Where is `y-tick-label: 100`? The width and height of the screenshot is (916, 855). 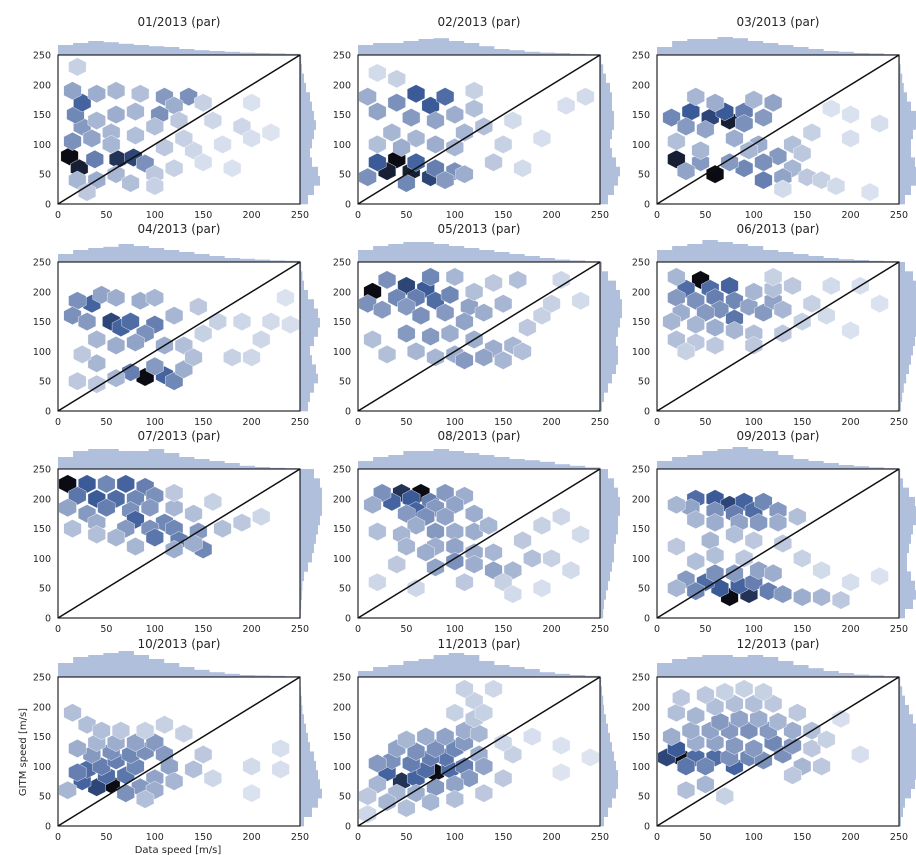
y-tick-label: 100 is located at coordinates (641, 145).